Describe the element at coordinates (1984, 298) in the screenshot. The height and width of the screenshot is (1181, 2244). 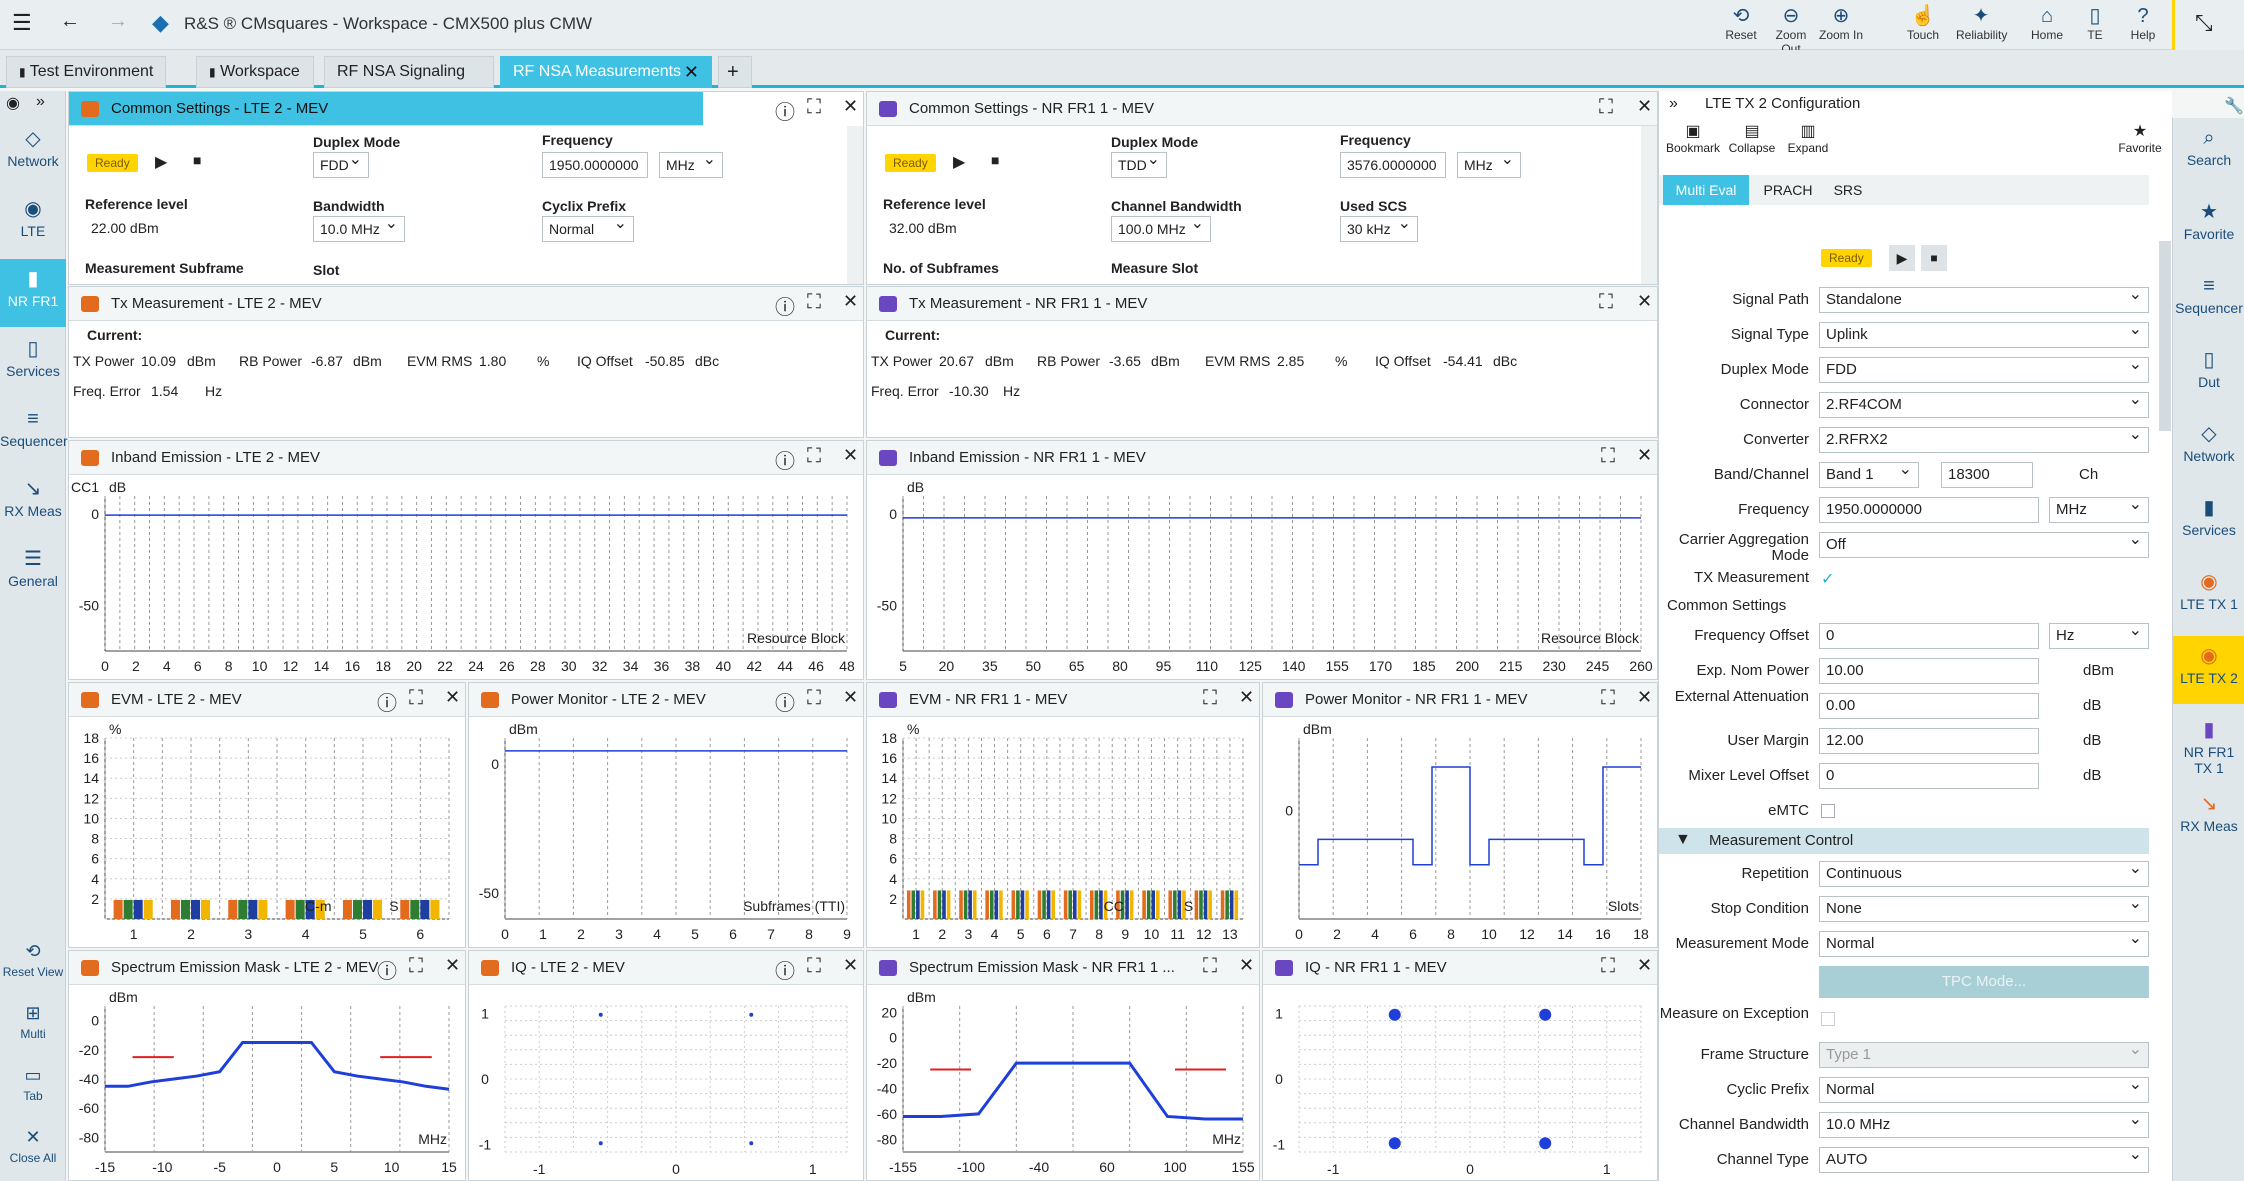
I see `signal-path-select: Standalone` at that location.